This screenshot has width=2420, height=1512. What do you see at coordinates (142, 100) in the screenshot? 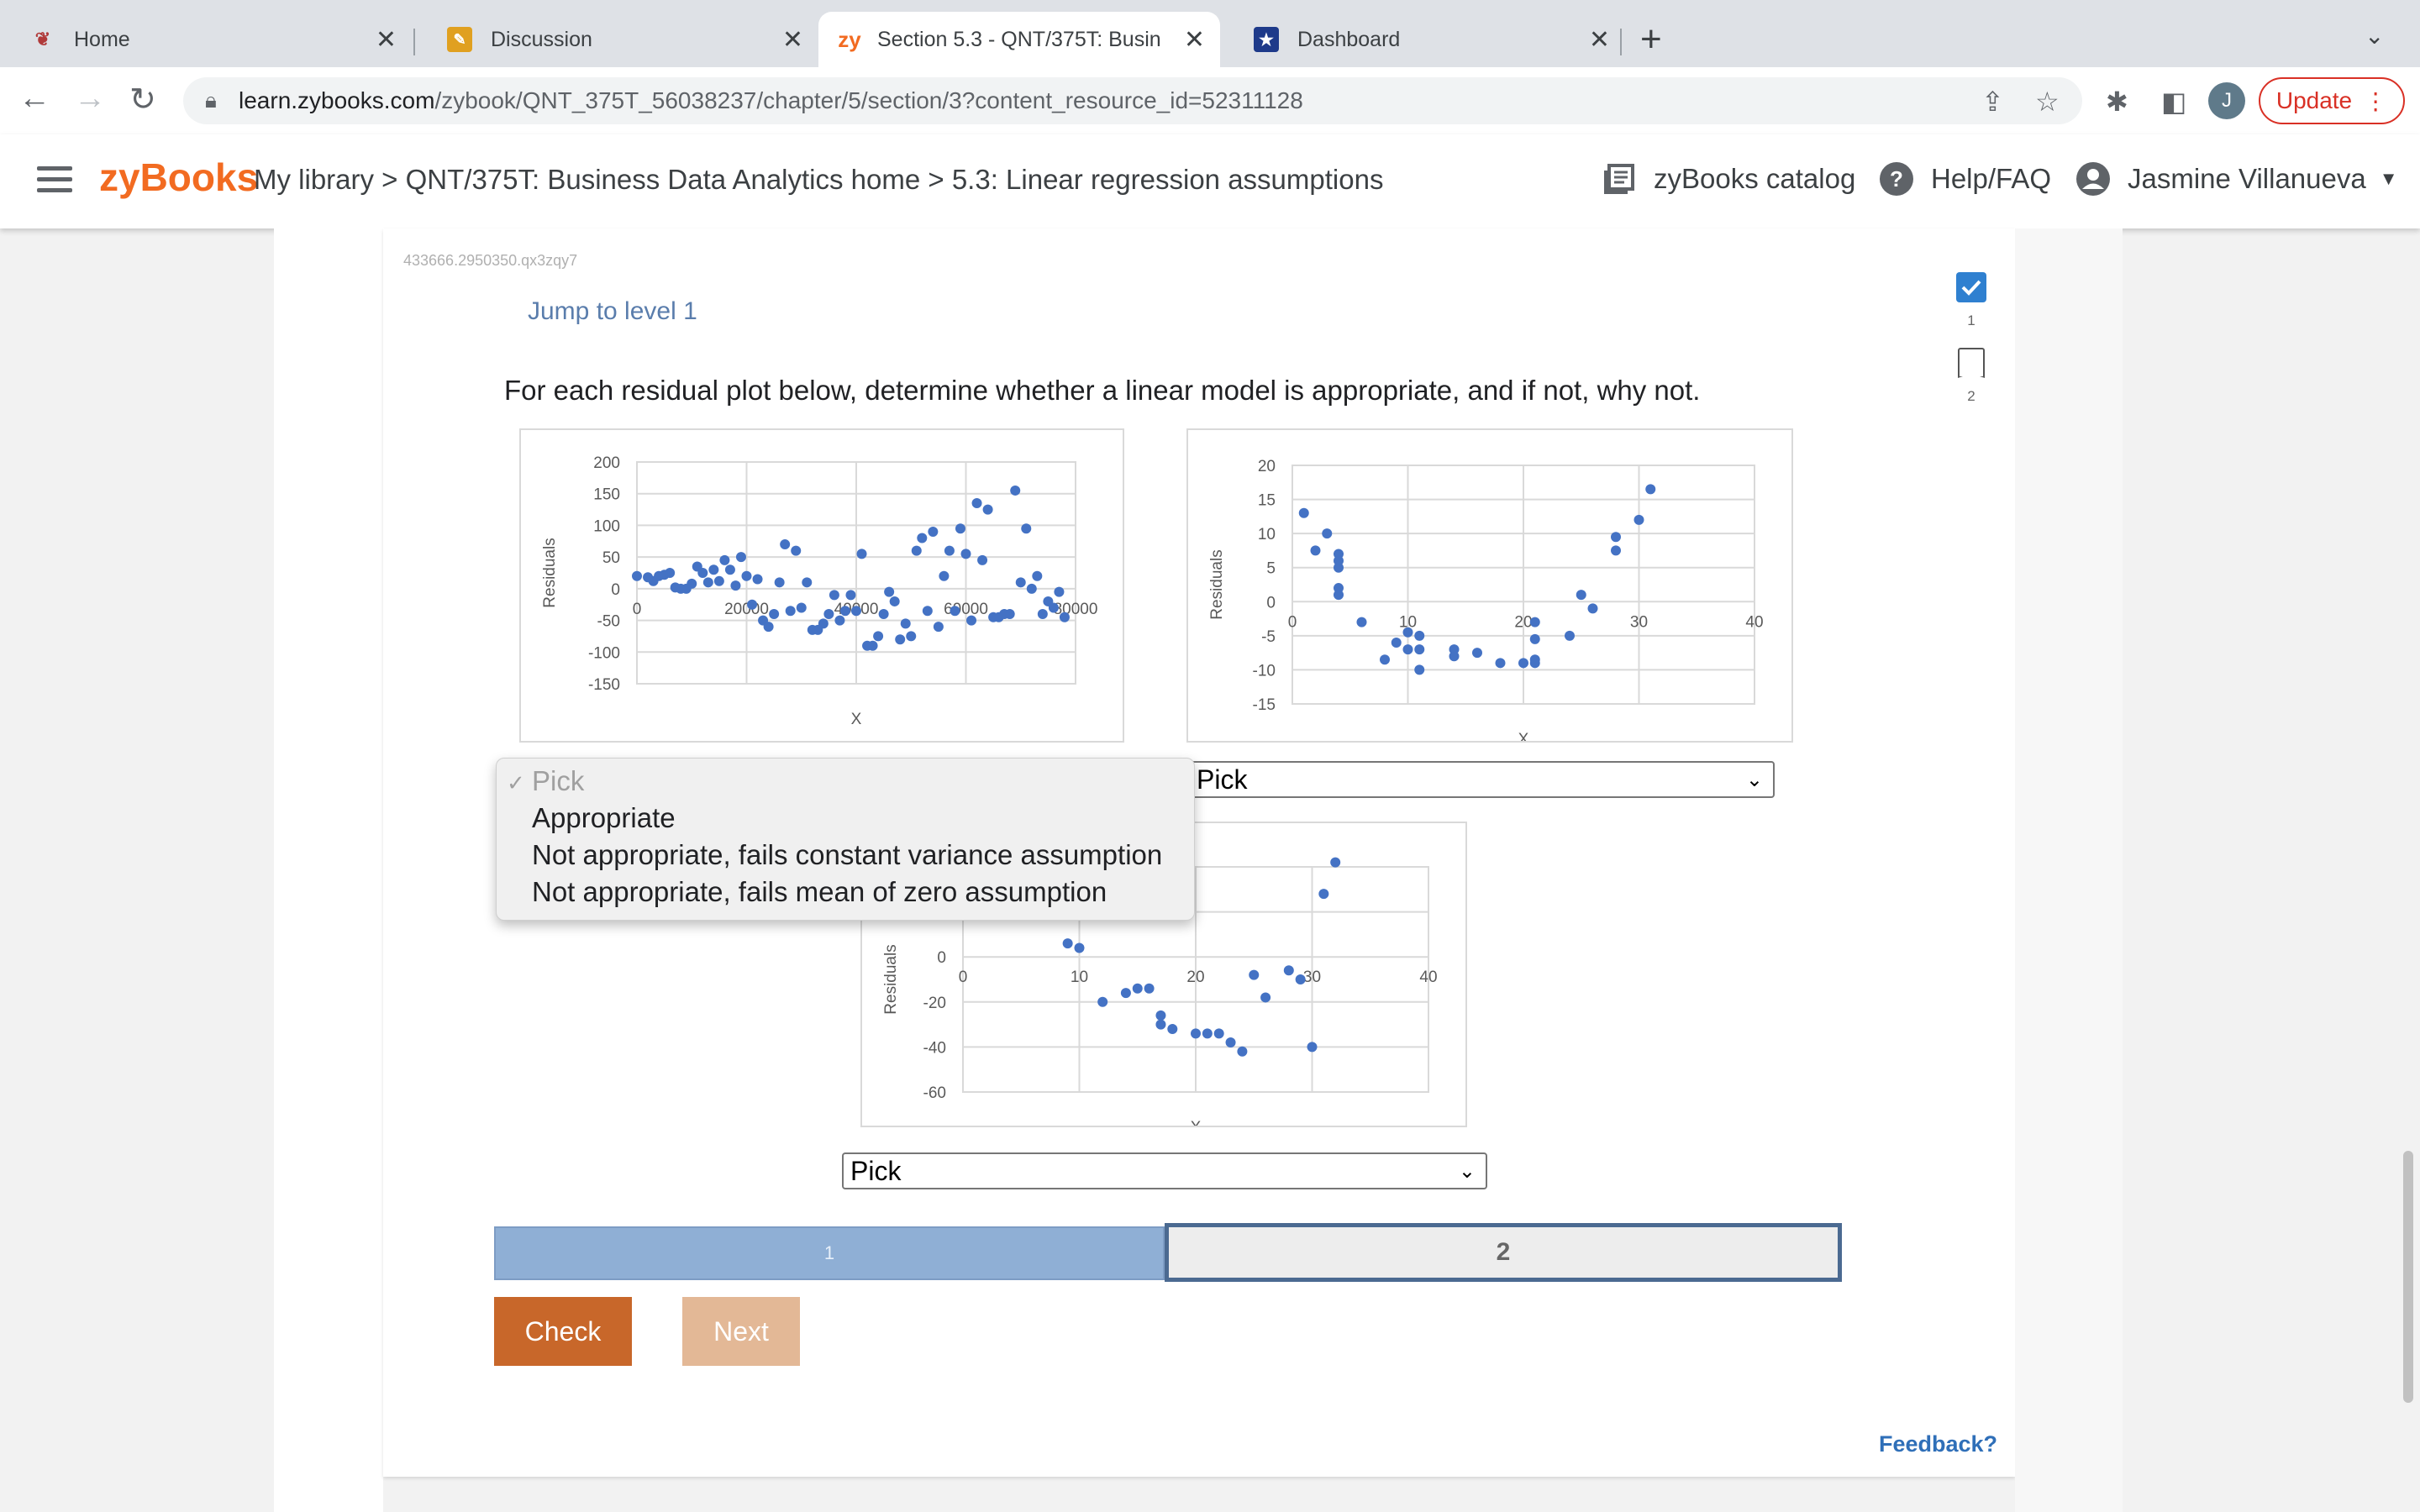
I see `reload-icon: ↻` at bounding box center [142, 100].